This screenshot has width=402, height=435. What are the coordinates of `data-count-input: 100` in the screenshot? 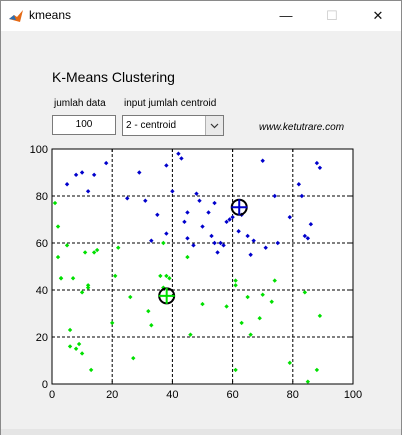 It's located at (84, 125).